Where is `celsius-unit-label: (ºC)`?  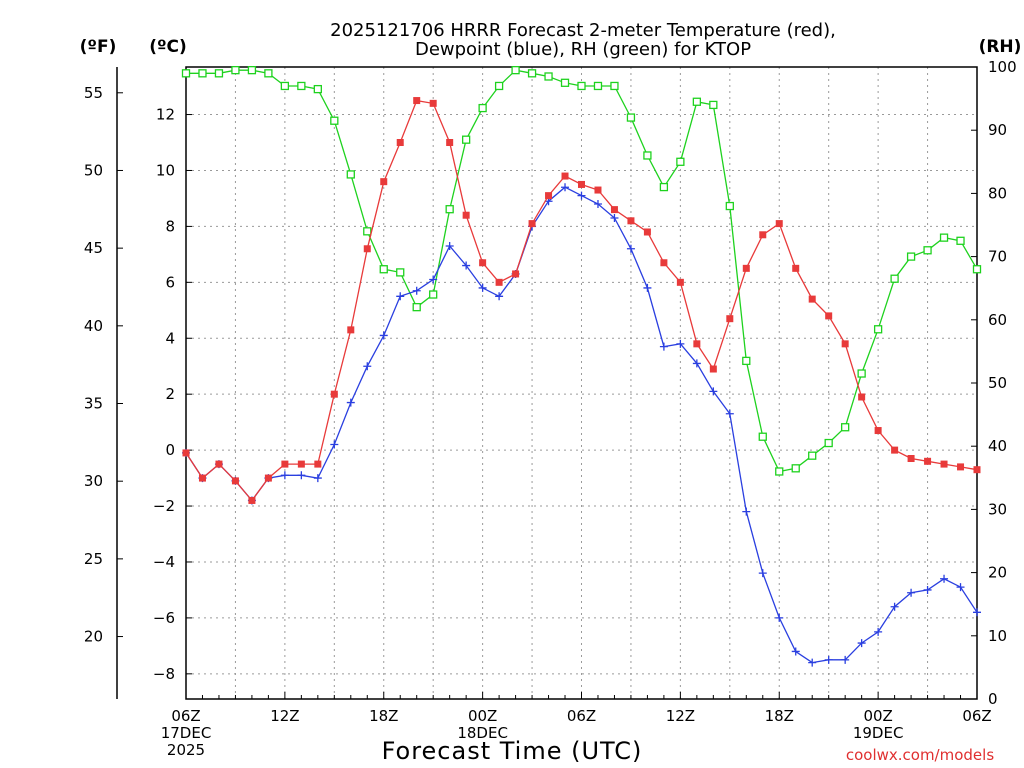 celsius-unit-label: (ºC) is located at coordinates (168, 47).